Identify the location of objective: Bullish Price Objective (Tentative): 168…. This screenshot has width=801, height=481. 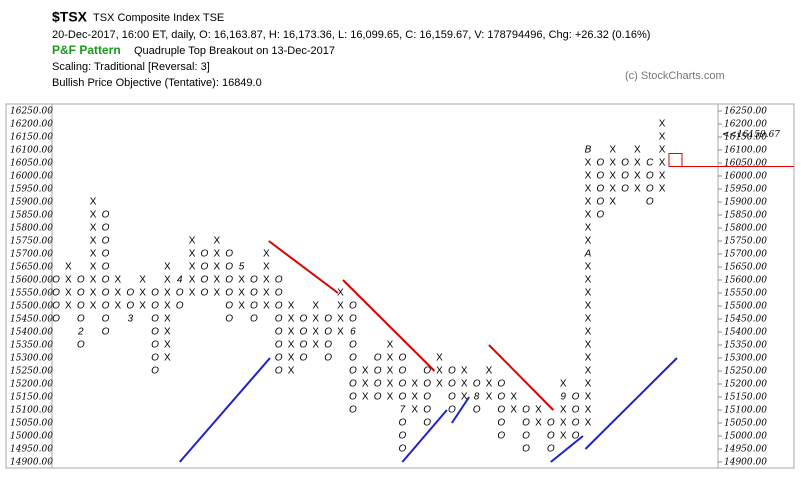
(157, 83).